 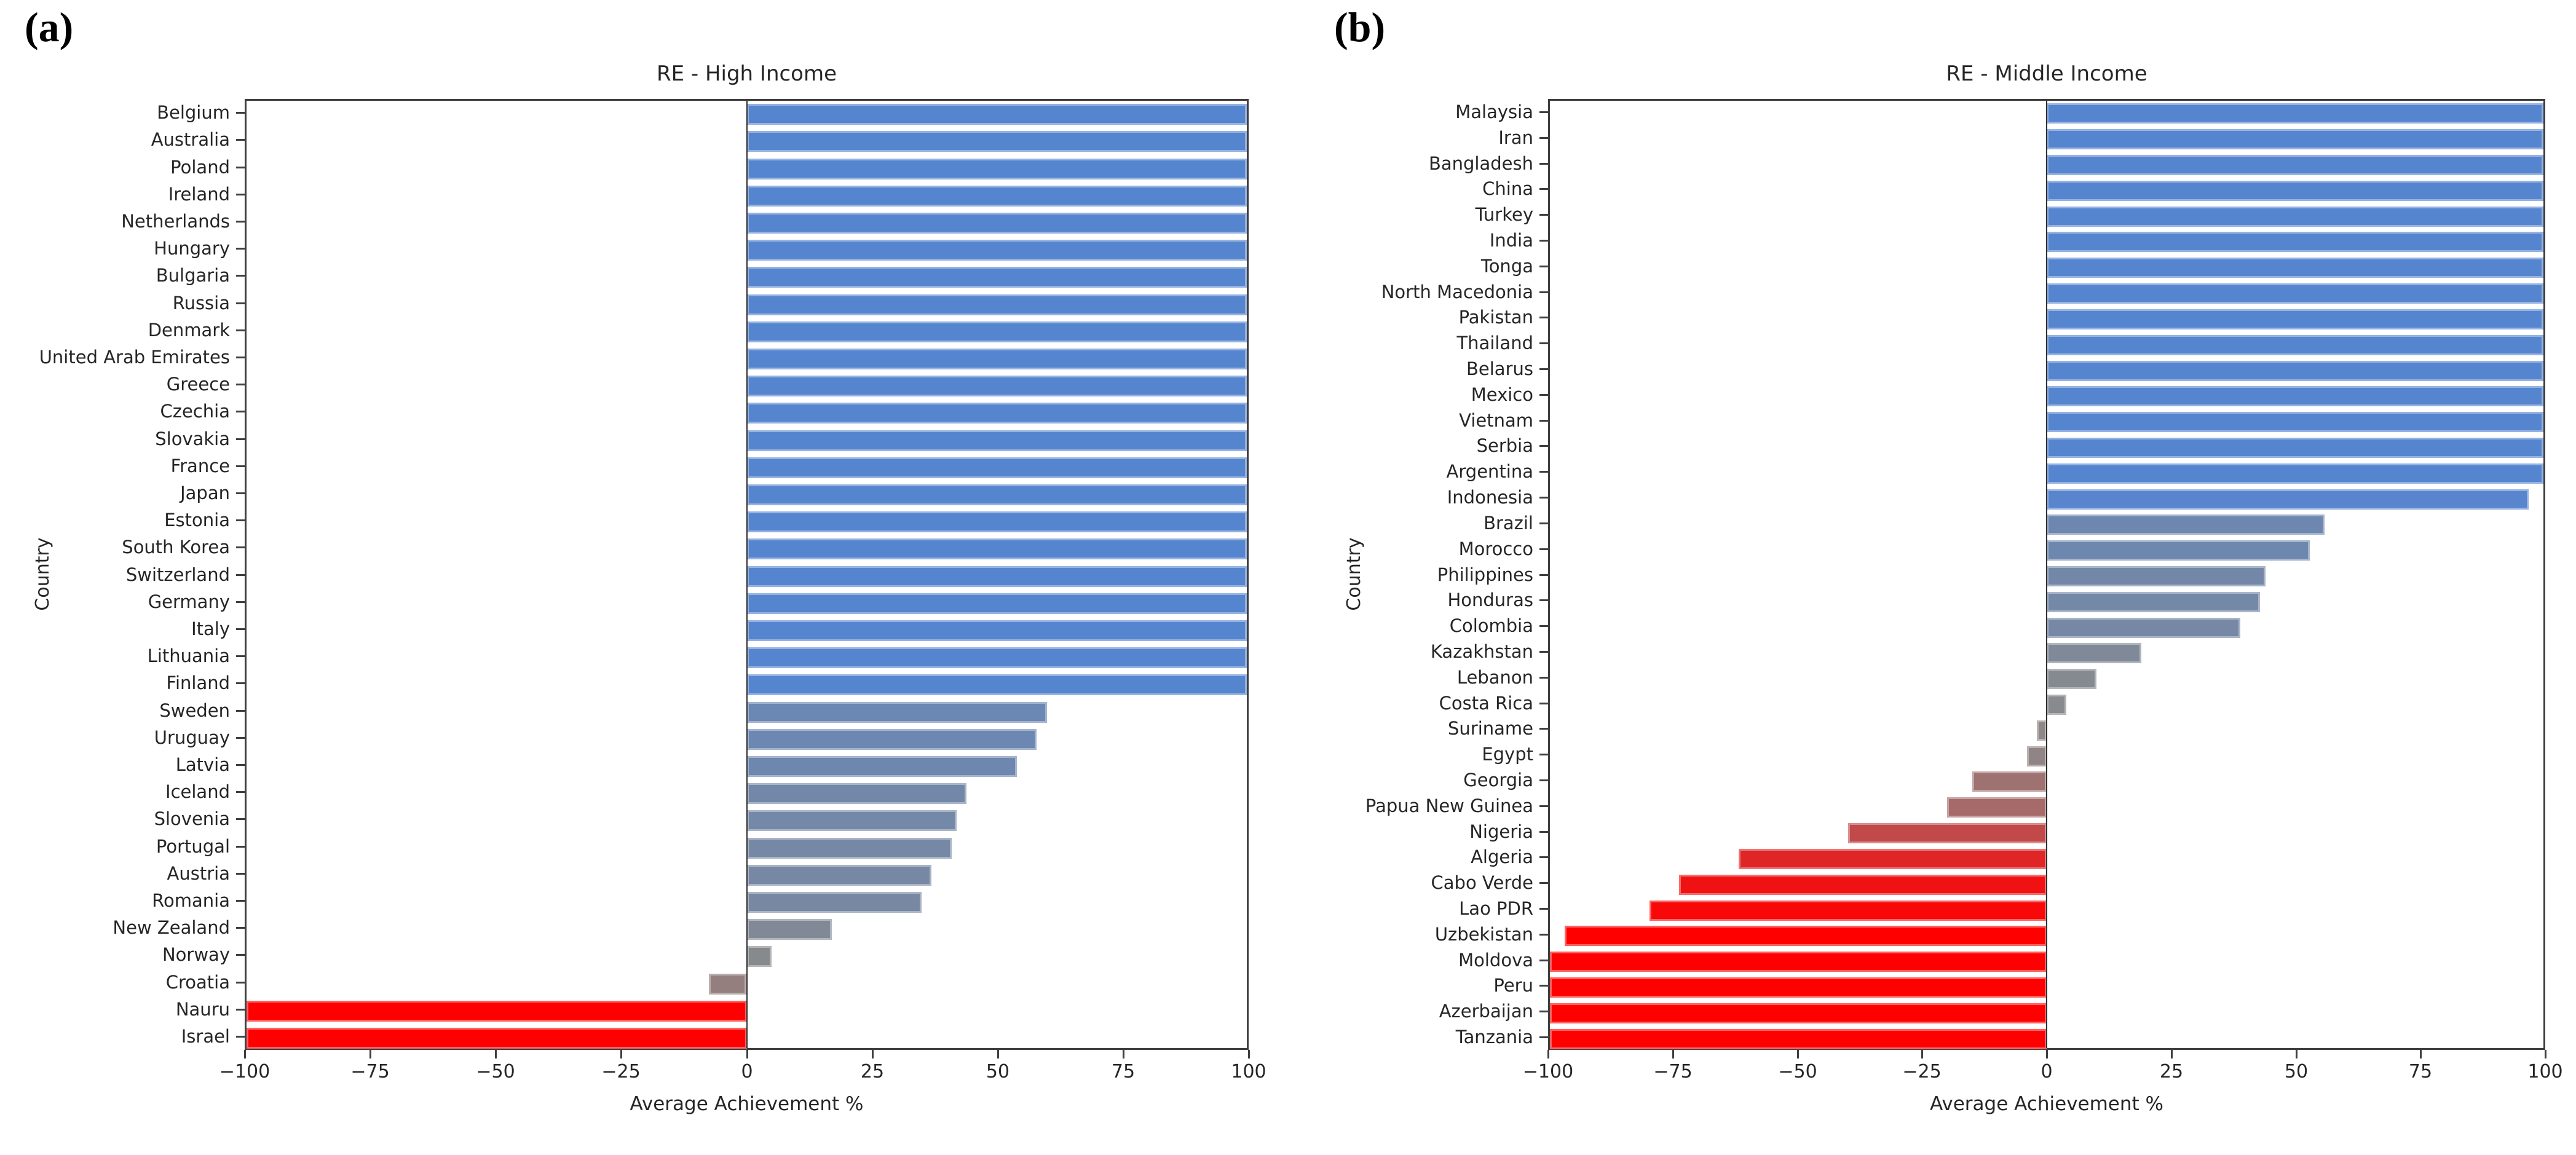 What do you see at coordinates (1480, 163) in the screenshot?
I see `ytick-label-bangladesh: Bangladesh` at bounding box center [1480, 163].